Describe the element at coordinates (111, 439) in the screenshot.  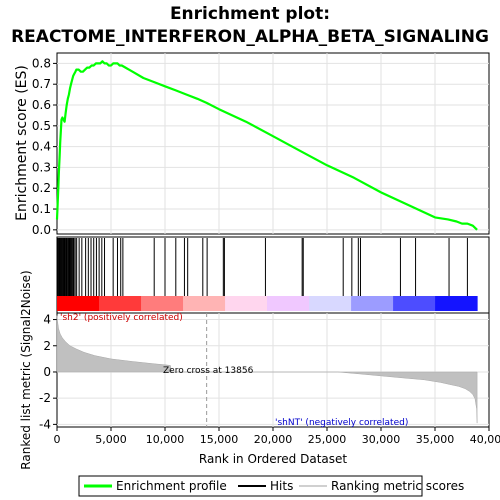
I see `x-tick-label: 5,000` at that location.